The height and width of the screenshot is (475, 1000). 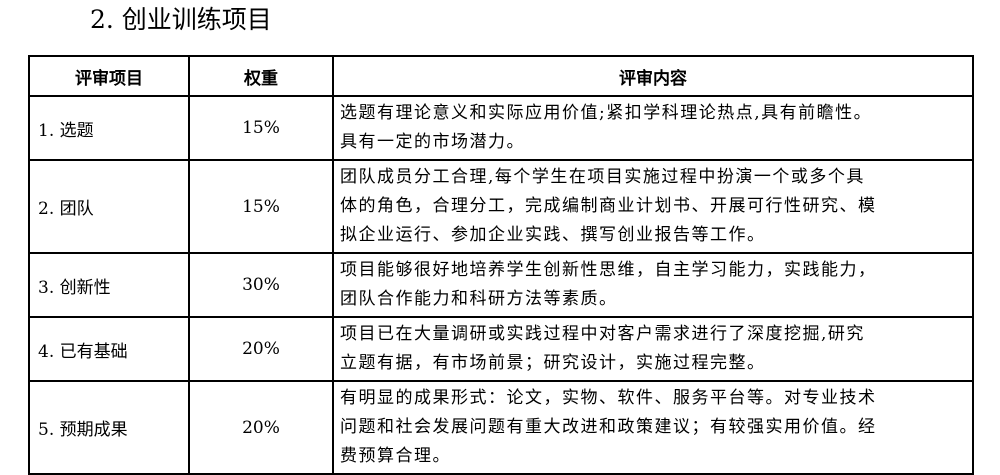 I want to click on table-header-row: 评审项目 权重 评审内容, so click(x=501, y=76).